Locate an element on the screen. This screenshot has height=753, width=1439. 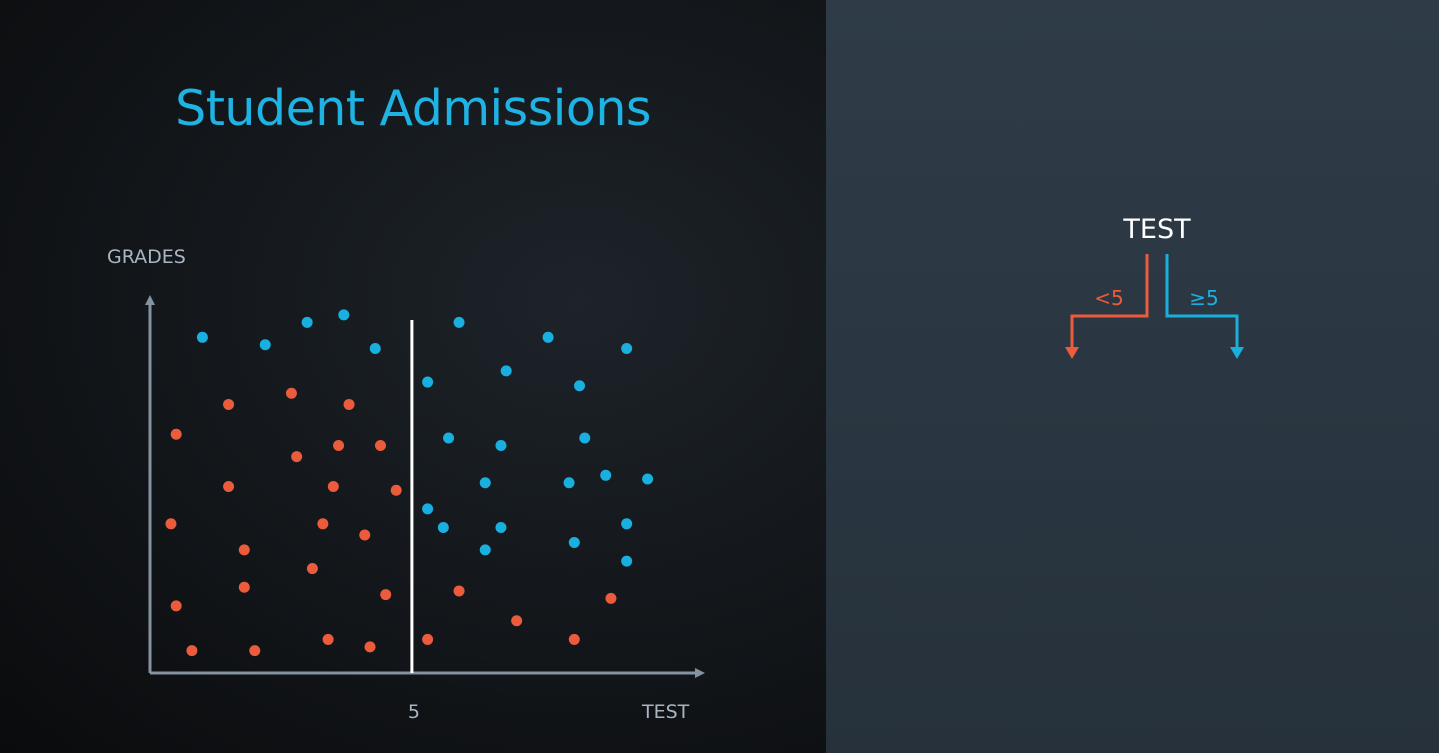
y-axis-label: GRADES is located at coordinates (146, 257).